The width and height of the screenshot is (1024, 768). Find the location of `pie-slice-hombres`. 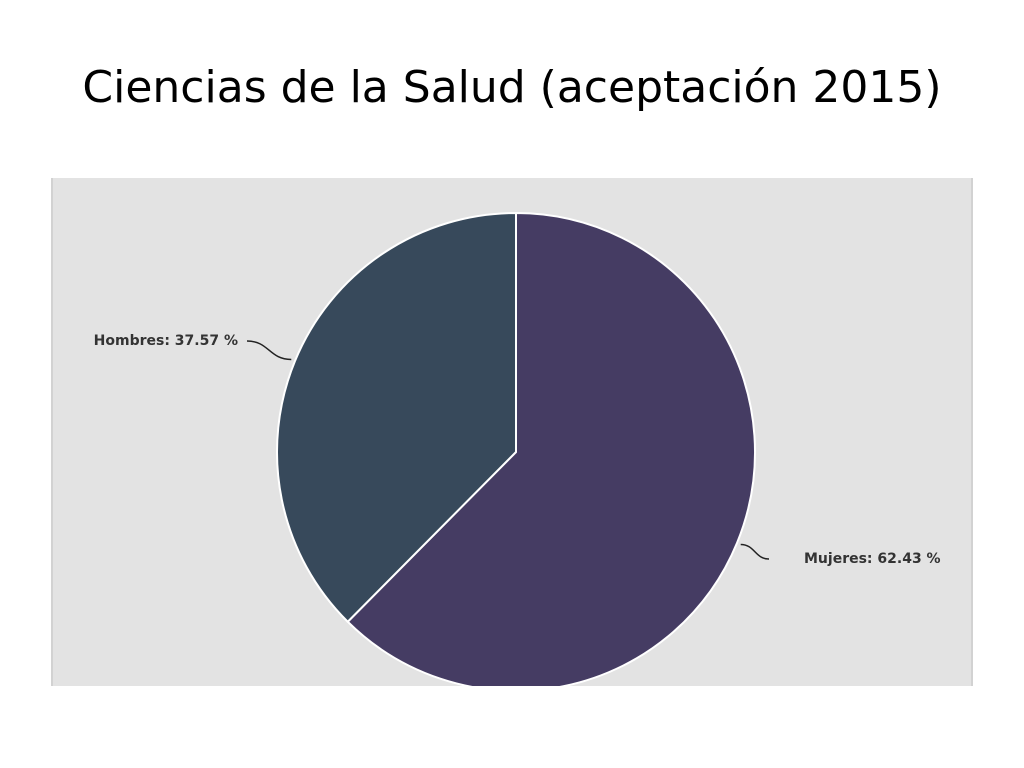

pie-slice-hombres is located at coordinates (396, 417).